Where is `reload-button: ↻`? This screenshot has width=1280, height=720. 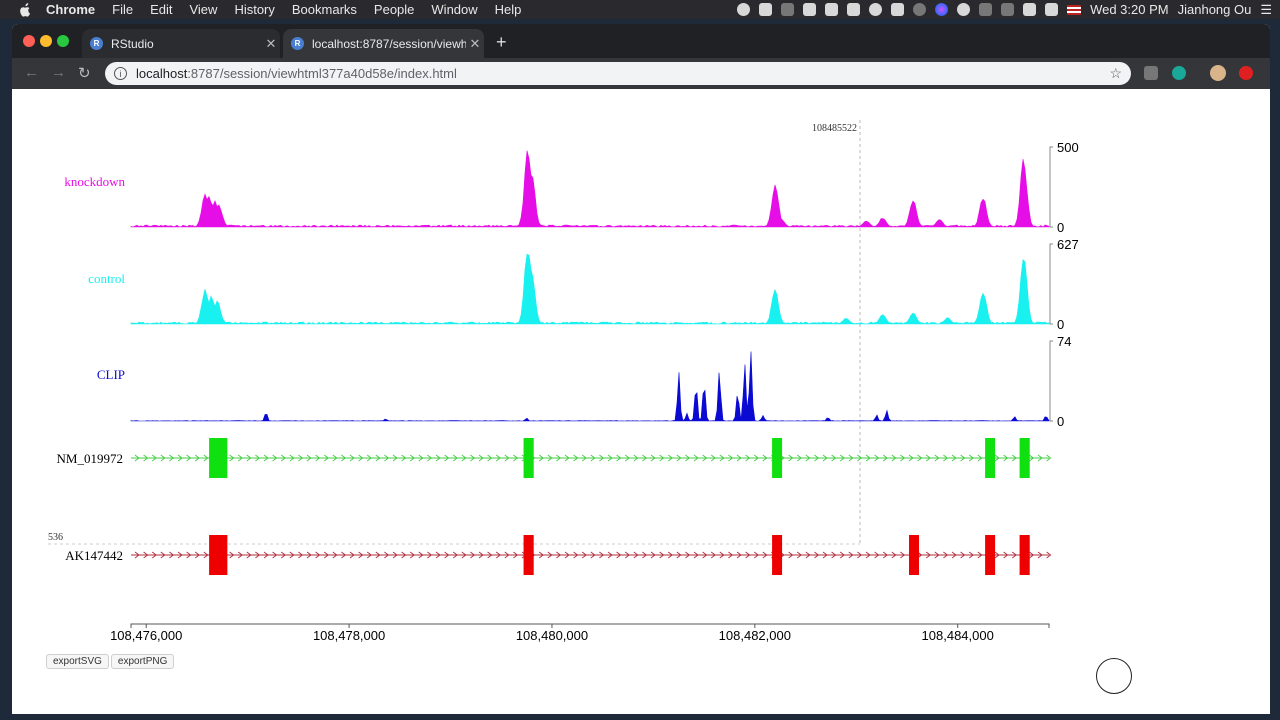
reload-button: ↻ is located at coordinates (84, 73).